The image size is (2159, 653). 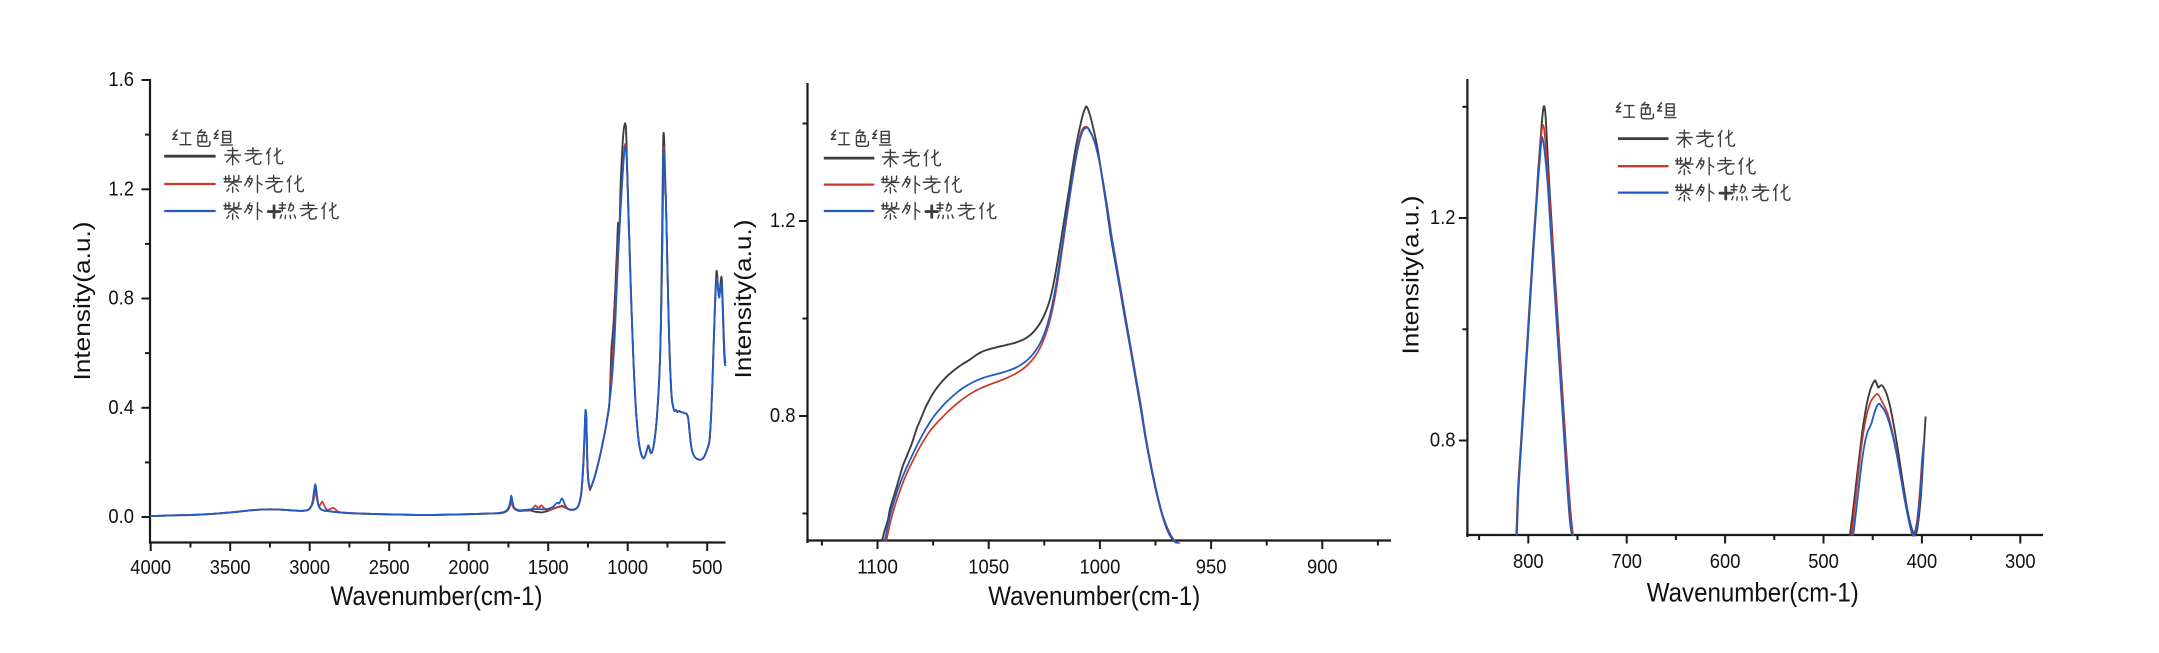 What do you see at coordinates (1322, 568) in the screenshot?
I see `svg-text: 900` at bounding box center [1322, 568].